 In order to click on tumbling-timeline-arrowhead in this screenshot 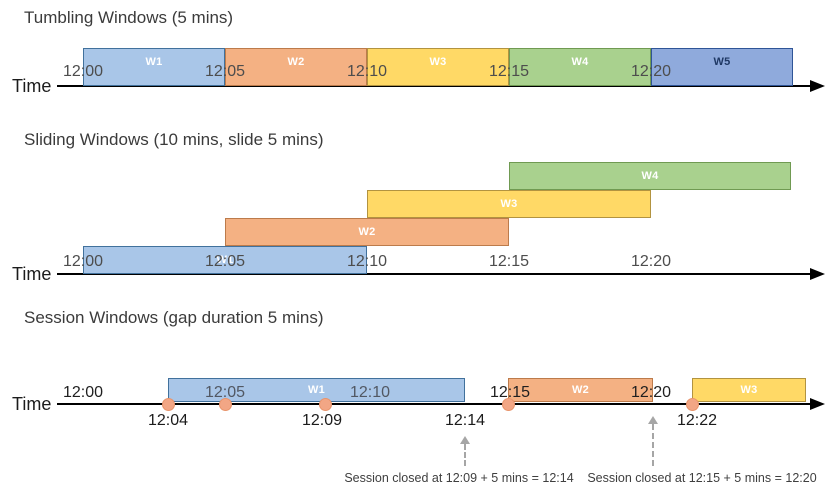, I will do `click(817, 86)`.